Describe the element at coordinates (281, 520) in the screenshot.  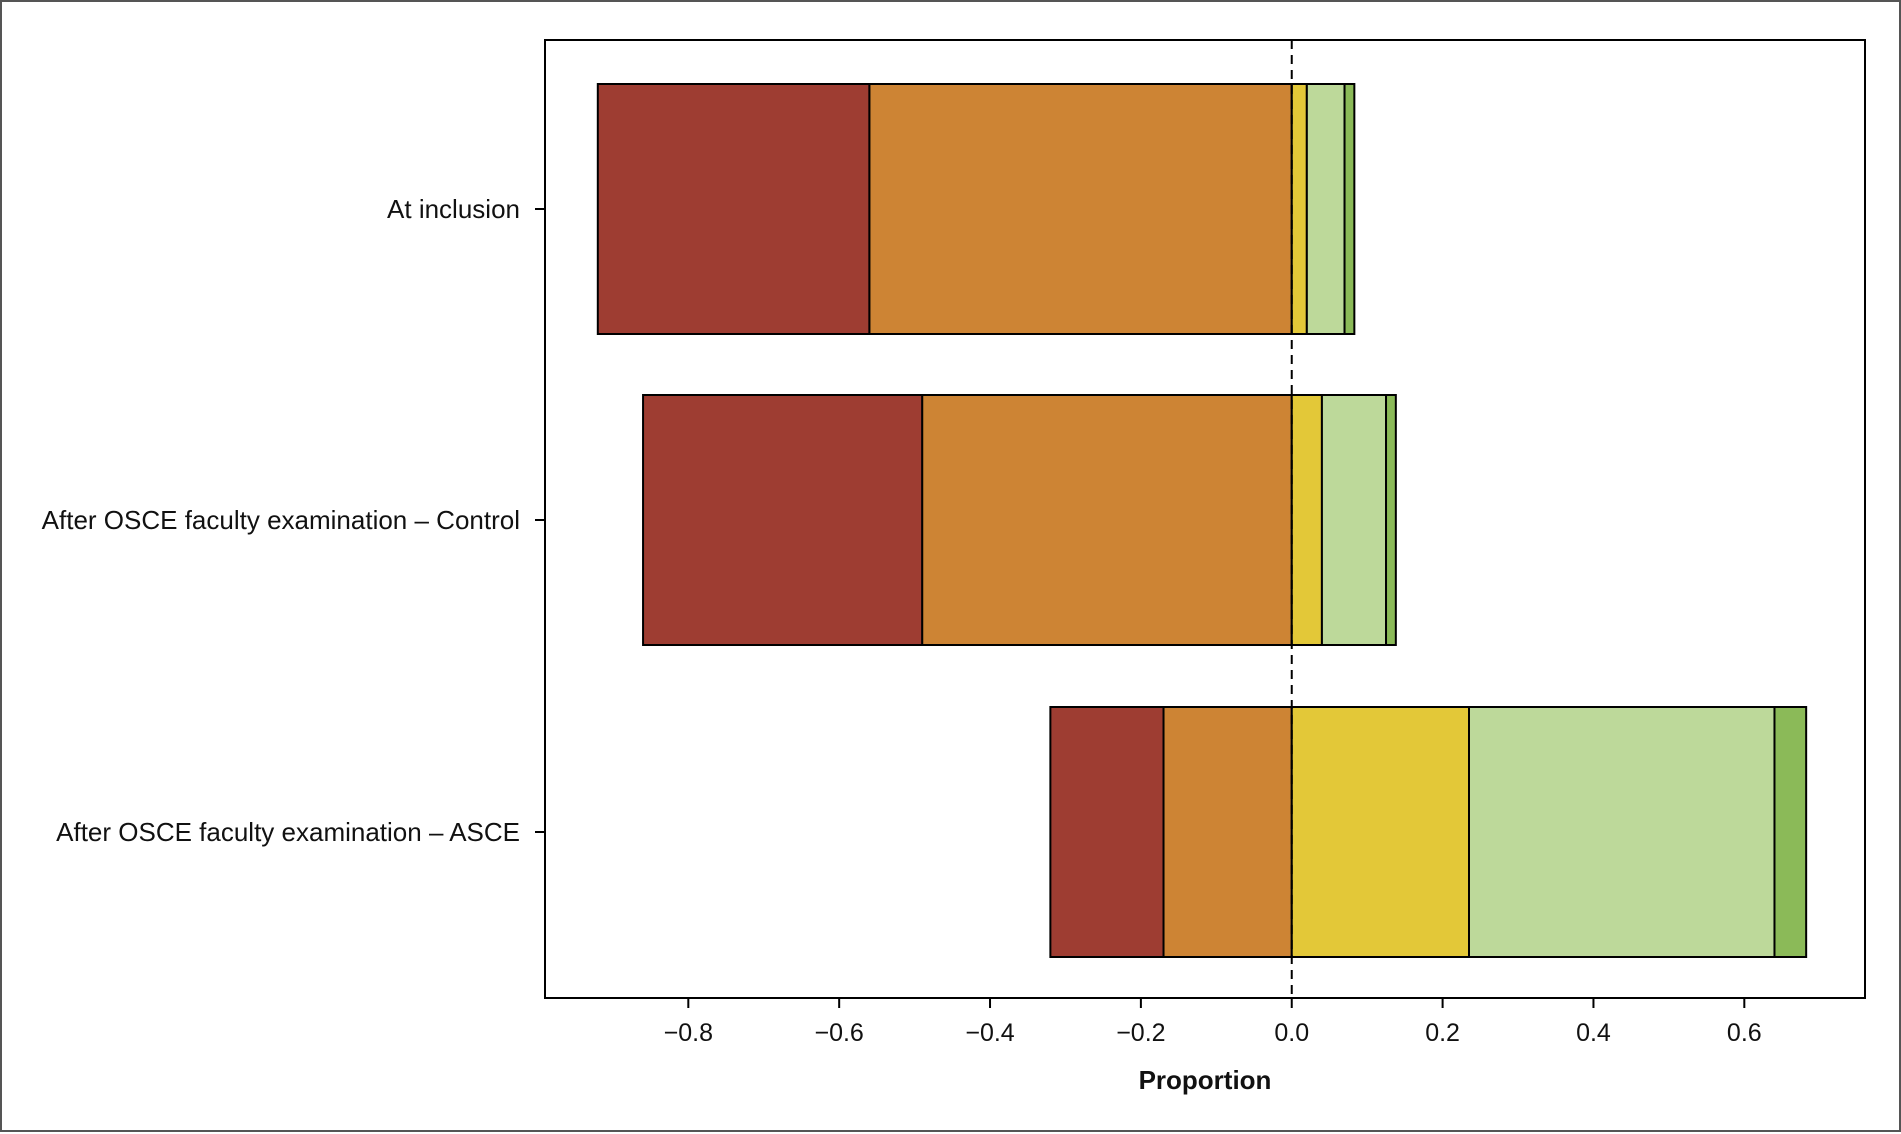
I see `y-category-label: After OSCE faculty examination – Control` at that location.